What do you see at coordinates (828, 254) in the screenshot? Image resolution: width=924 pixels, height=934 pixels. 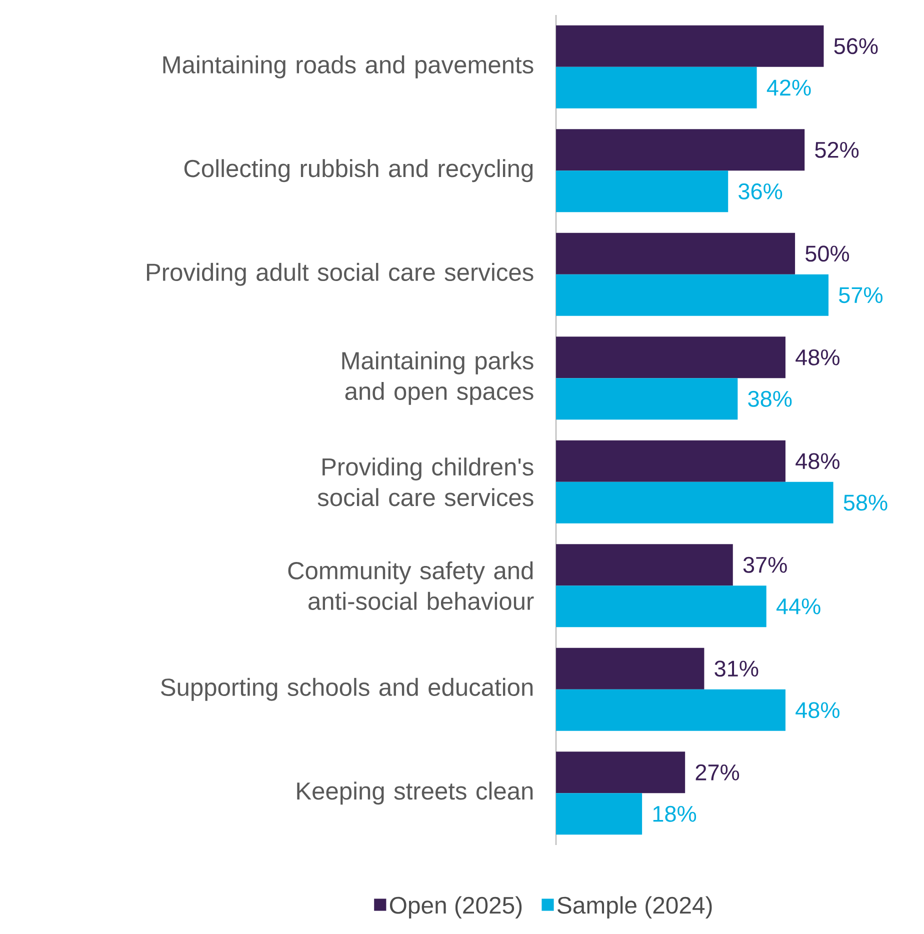 I see `data-label: 50%` at bounding box center [828, 254].